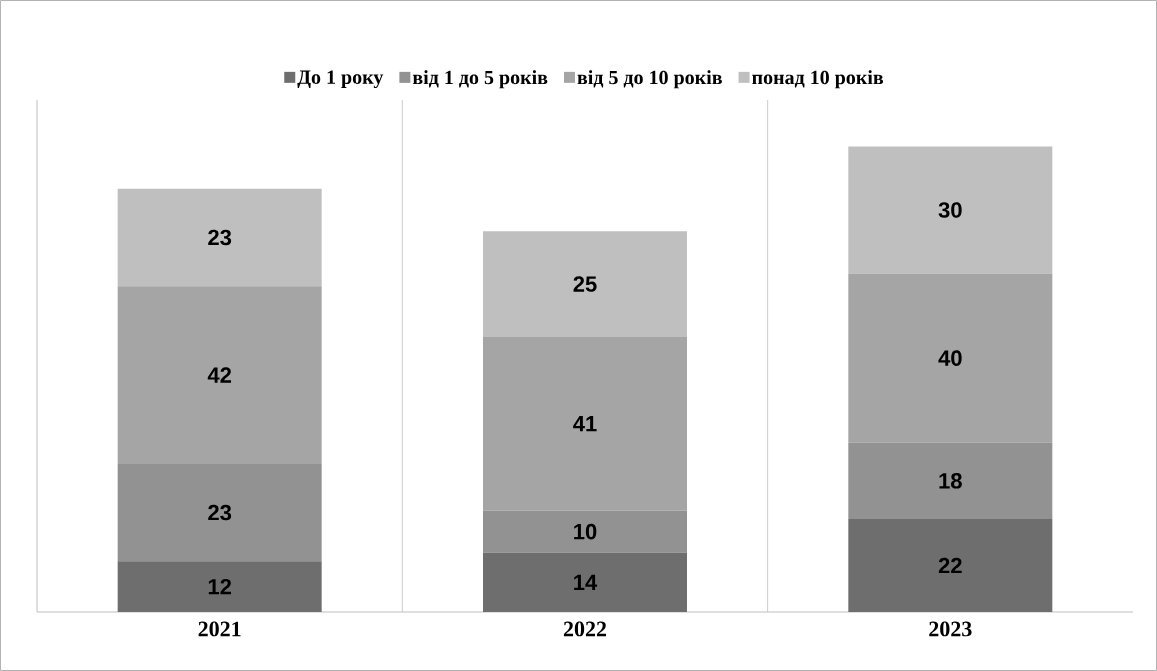 Image resolution: width=1157 pixels, height=671 pixels. What do you see at coordinates (818, 79) in the screenshot?
I see `legend-label: понад 10 років` at bounding box center [818, 79].